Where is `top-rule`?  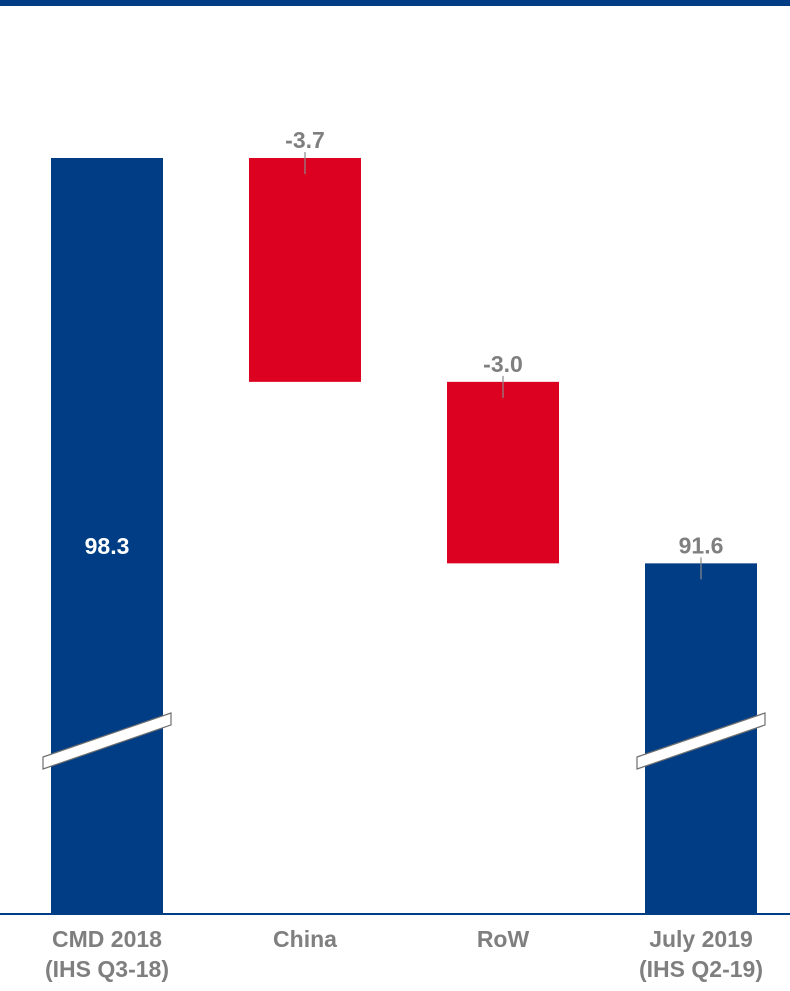
top-rule is located at coordinates (395, 3).